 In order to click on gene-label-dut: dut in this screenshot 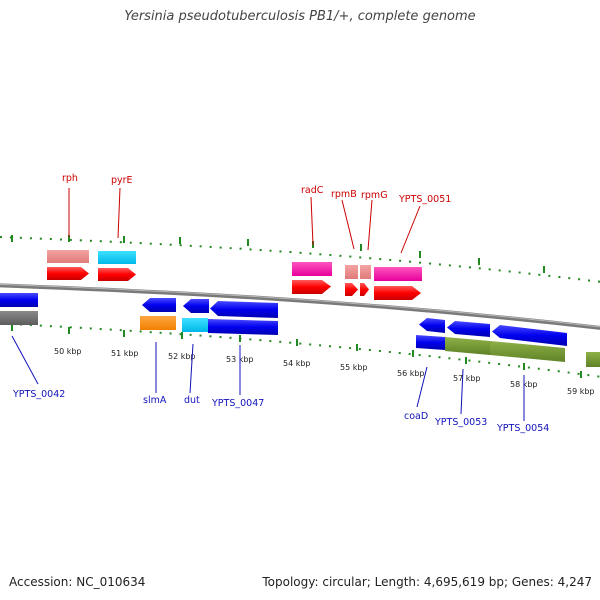, I will do `click(192, 400)`.